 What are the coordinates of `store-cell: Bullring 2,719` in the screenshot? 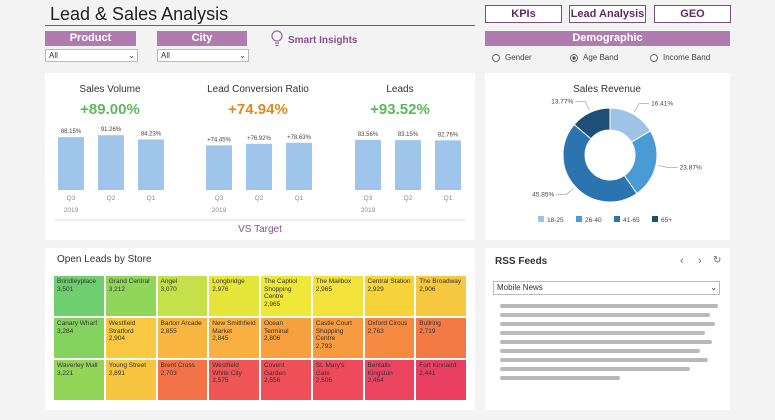 It's located at (441, 338).